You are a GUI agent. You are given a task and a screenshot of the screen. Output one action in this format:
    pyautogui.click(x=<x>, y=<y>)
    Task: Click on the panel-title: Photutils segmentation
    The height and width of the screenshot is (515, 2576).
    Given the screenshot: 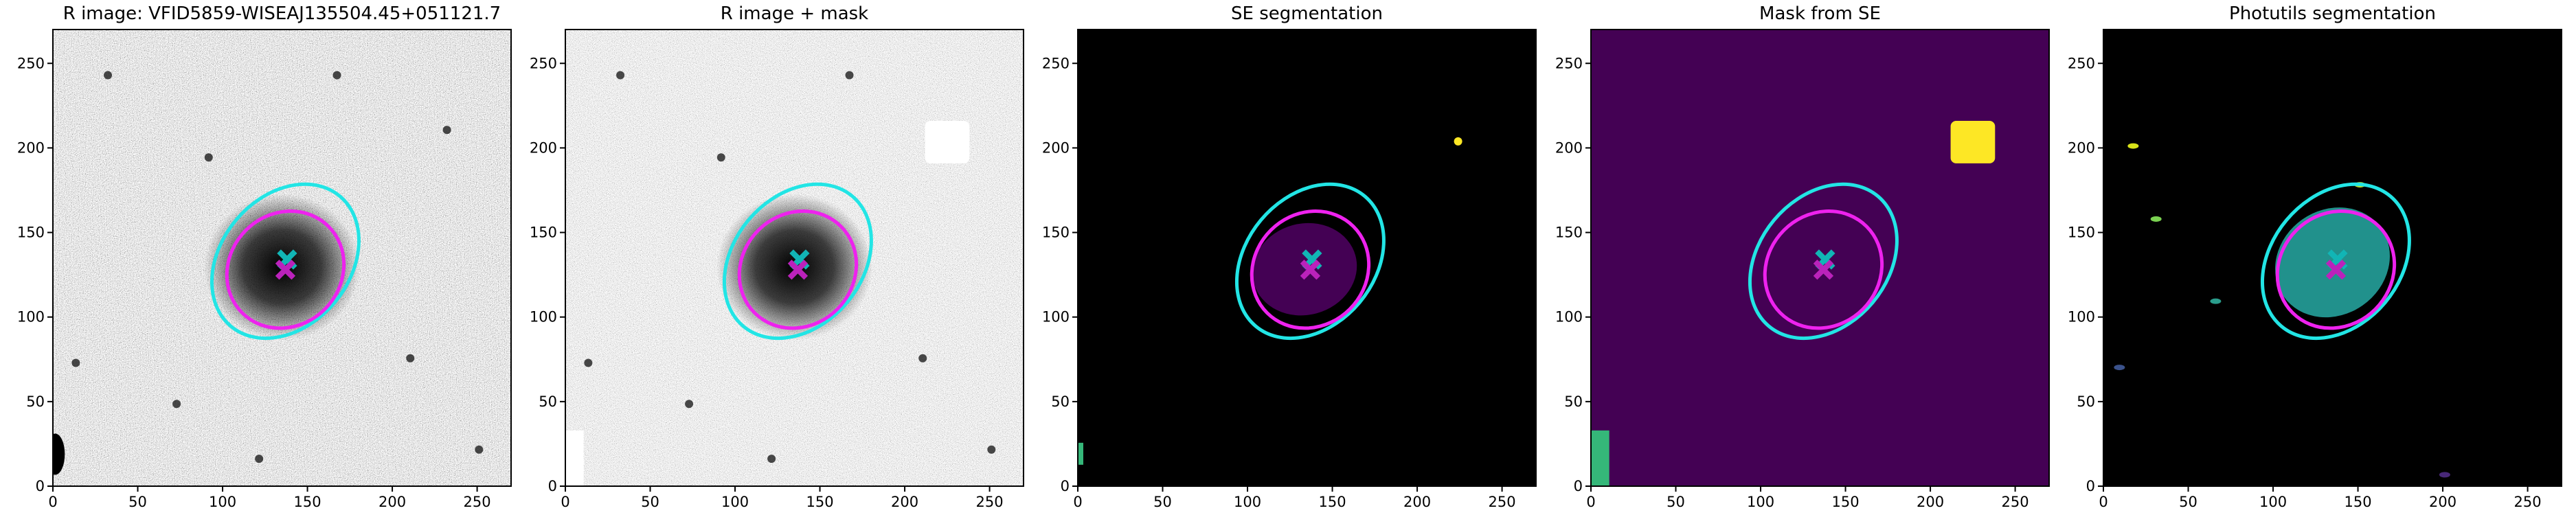 What is the action you would take?
    pyautogui.click(x=2332, y=13)
    